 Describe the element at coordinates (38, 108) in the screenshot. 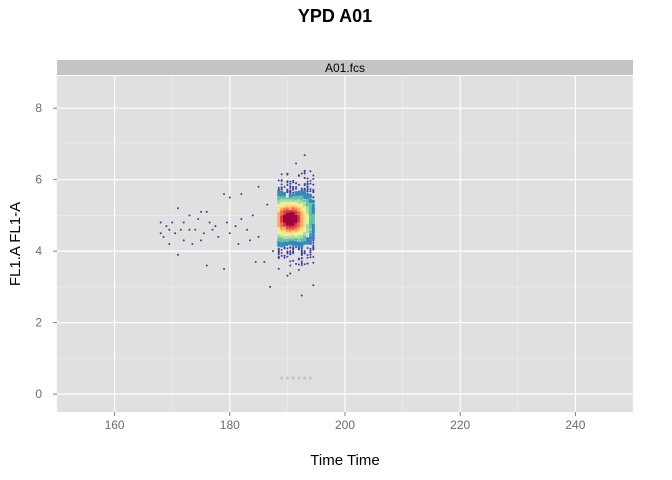

I see `y-tick-label: 8` at that location.